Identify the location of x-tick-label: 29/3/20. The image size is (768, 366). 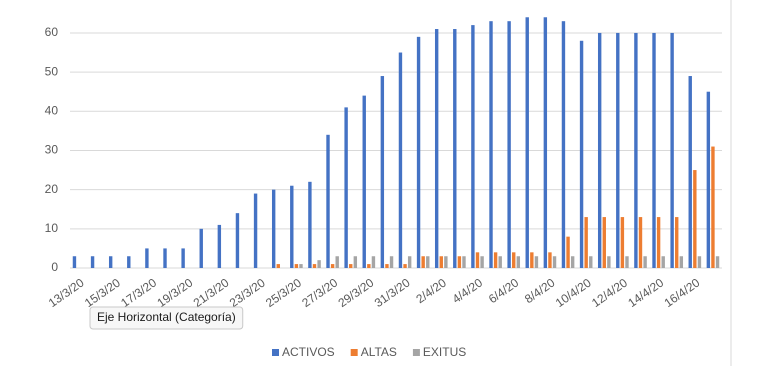
(356, 292).